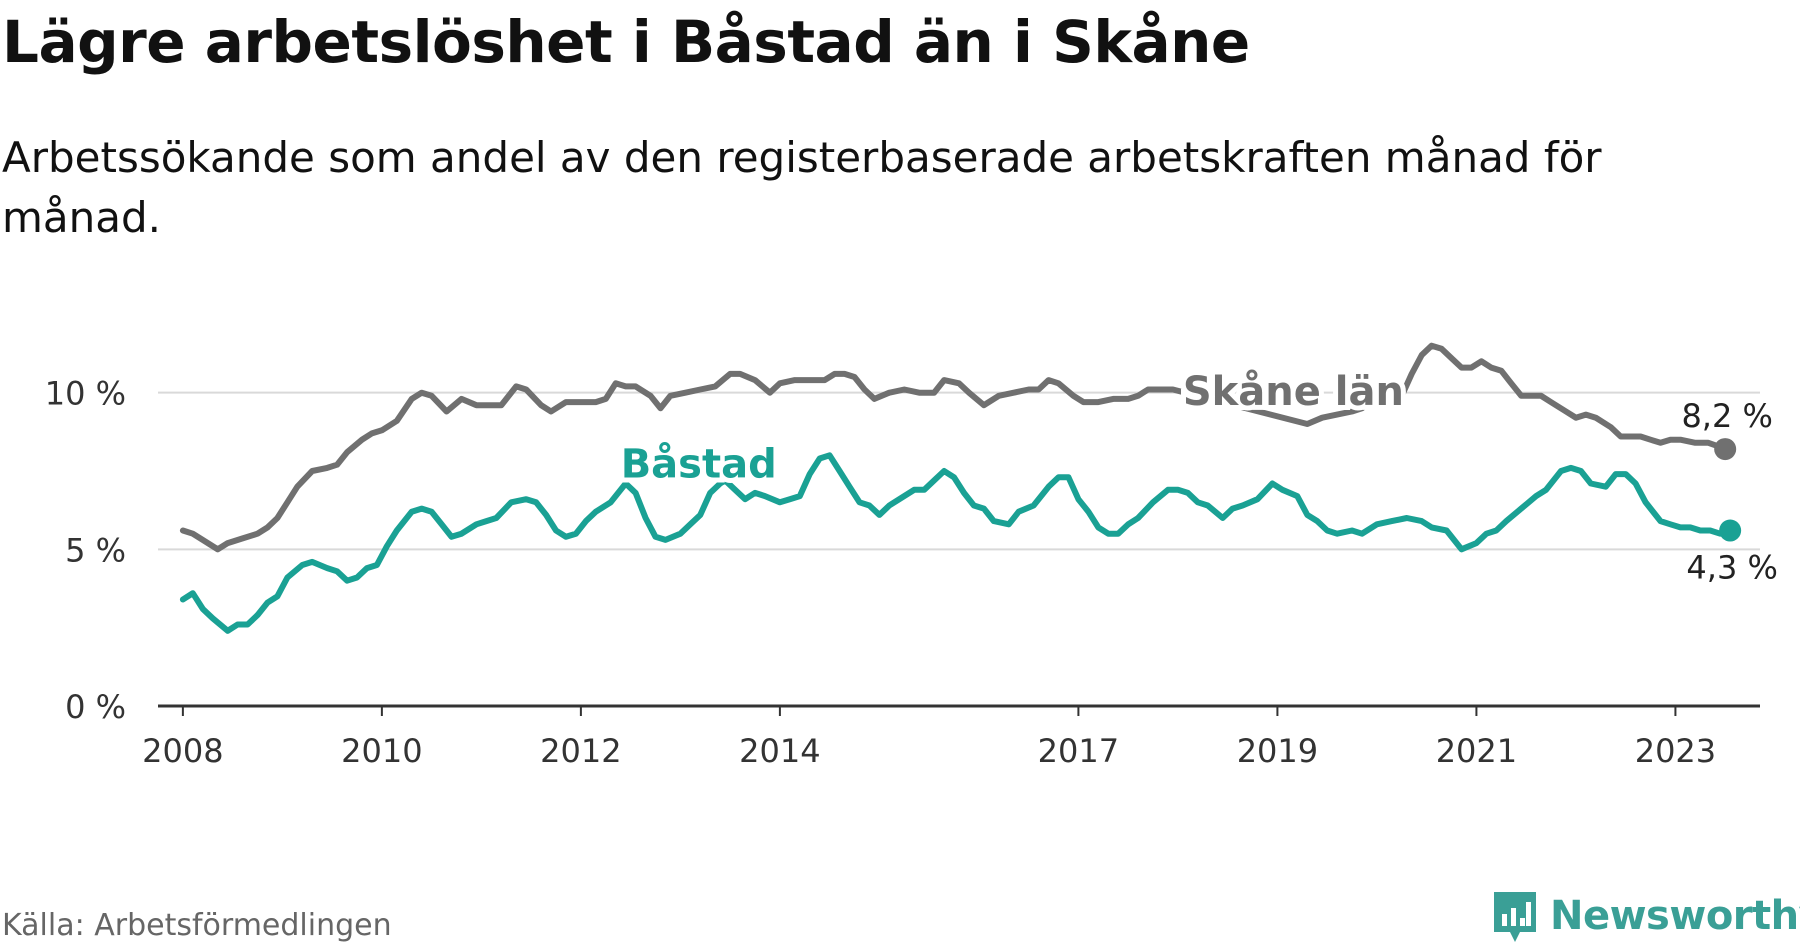 The width and height of the screenshot is (1800, 948). What do you see at coordinates (182, 751) in the screenshot?
I see `x-tick-label: 2008` at bounding box center [182, 751].